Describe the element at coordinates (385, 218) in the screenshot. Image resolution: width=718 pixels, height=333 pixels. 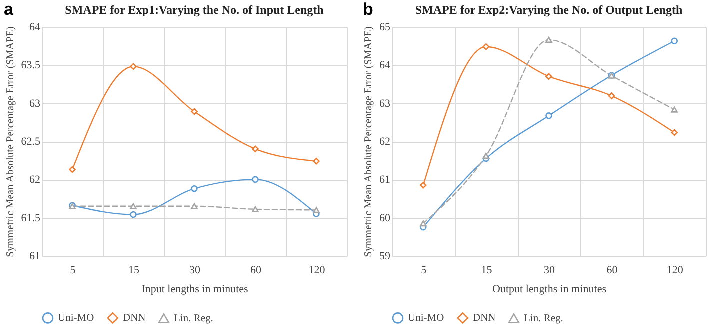
I see `y-tick-label: 60` at that location.